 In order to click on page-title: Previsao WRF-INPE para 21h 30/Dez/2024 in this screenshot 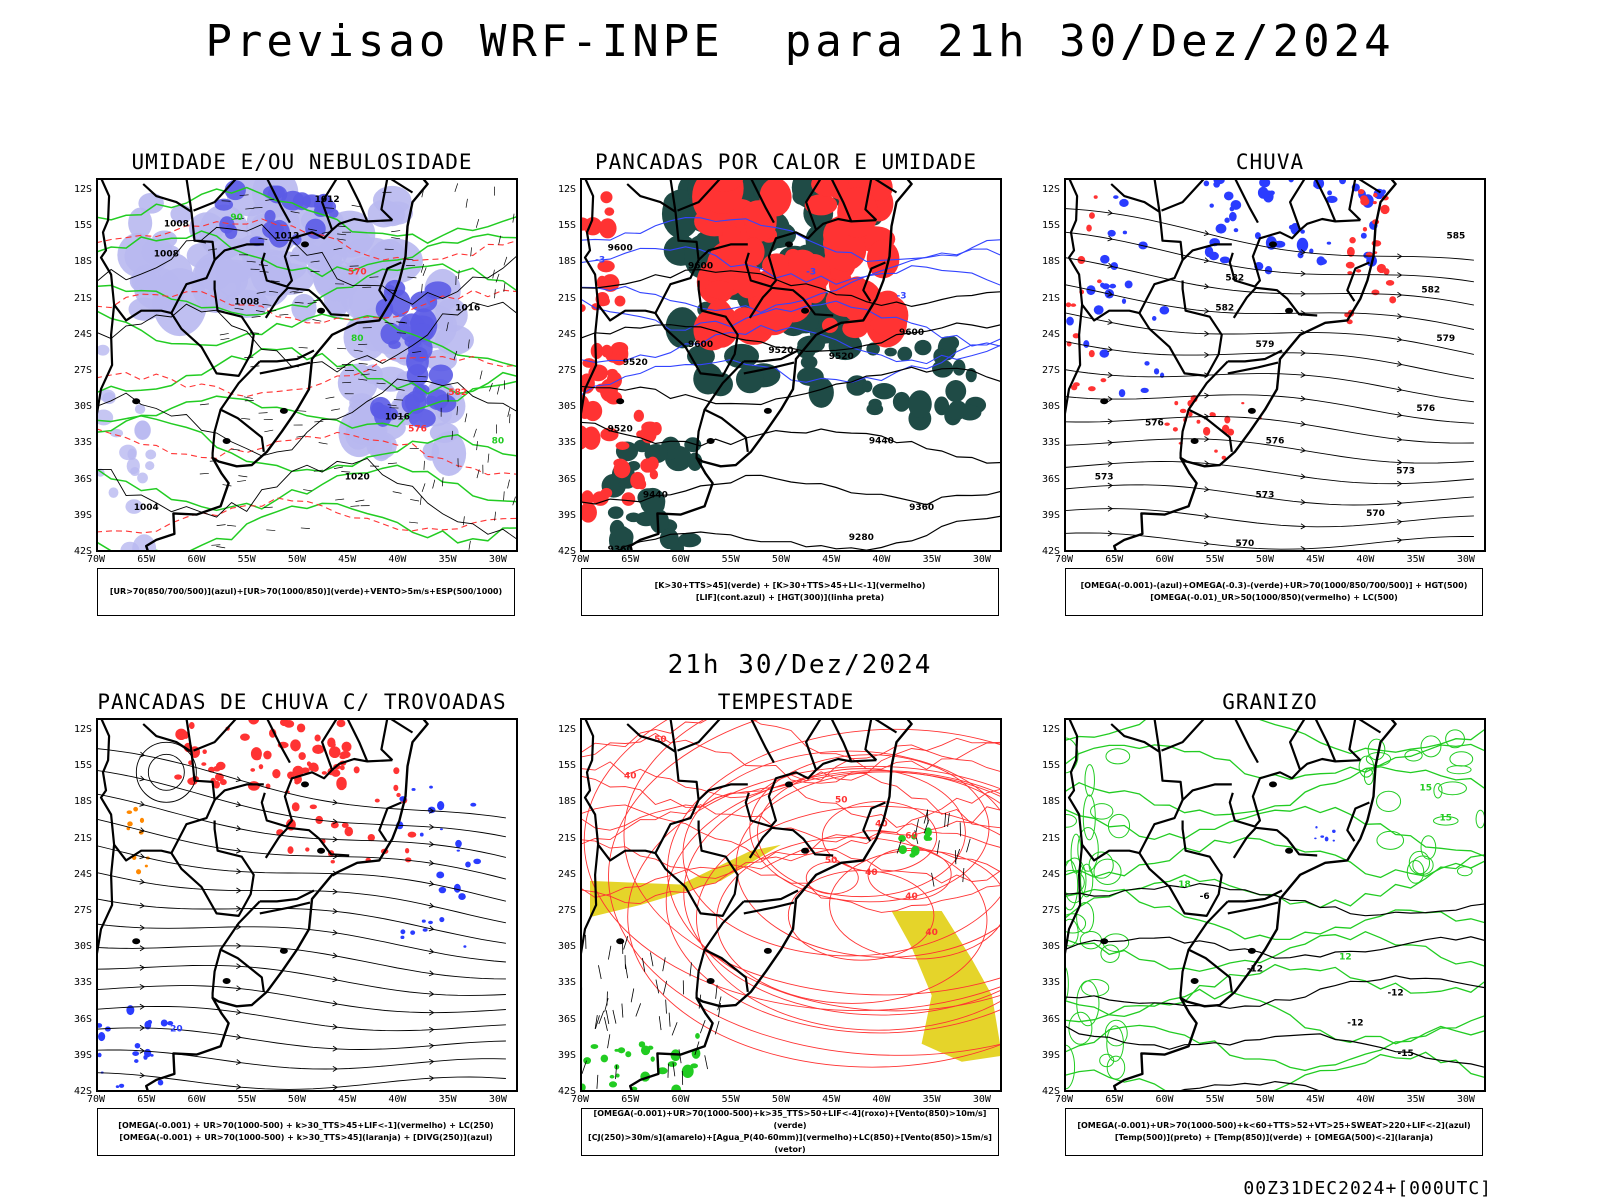, I will do `click(800, 41)`.